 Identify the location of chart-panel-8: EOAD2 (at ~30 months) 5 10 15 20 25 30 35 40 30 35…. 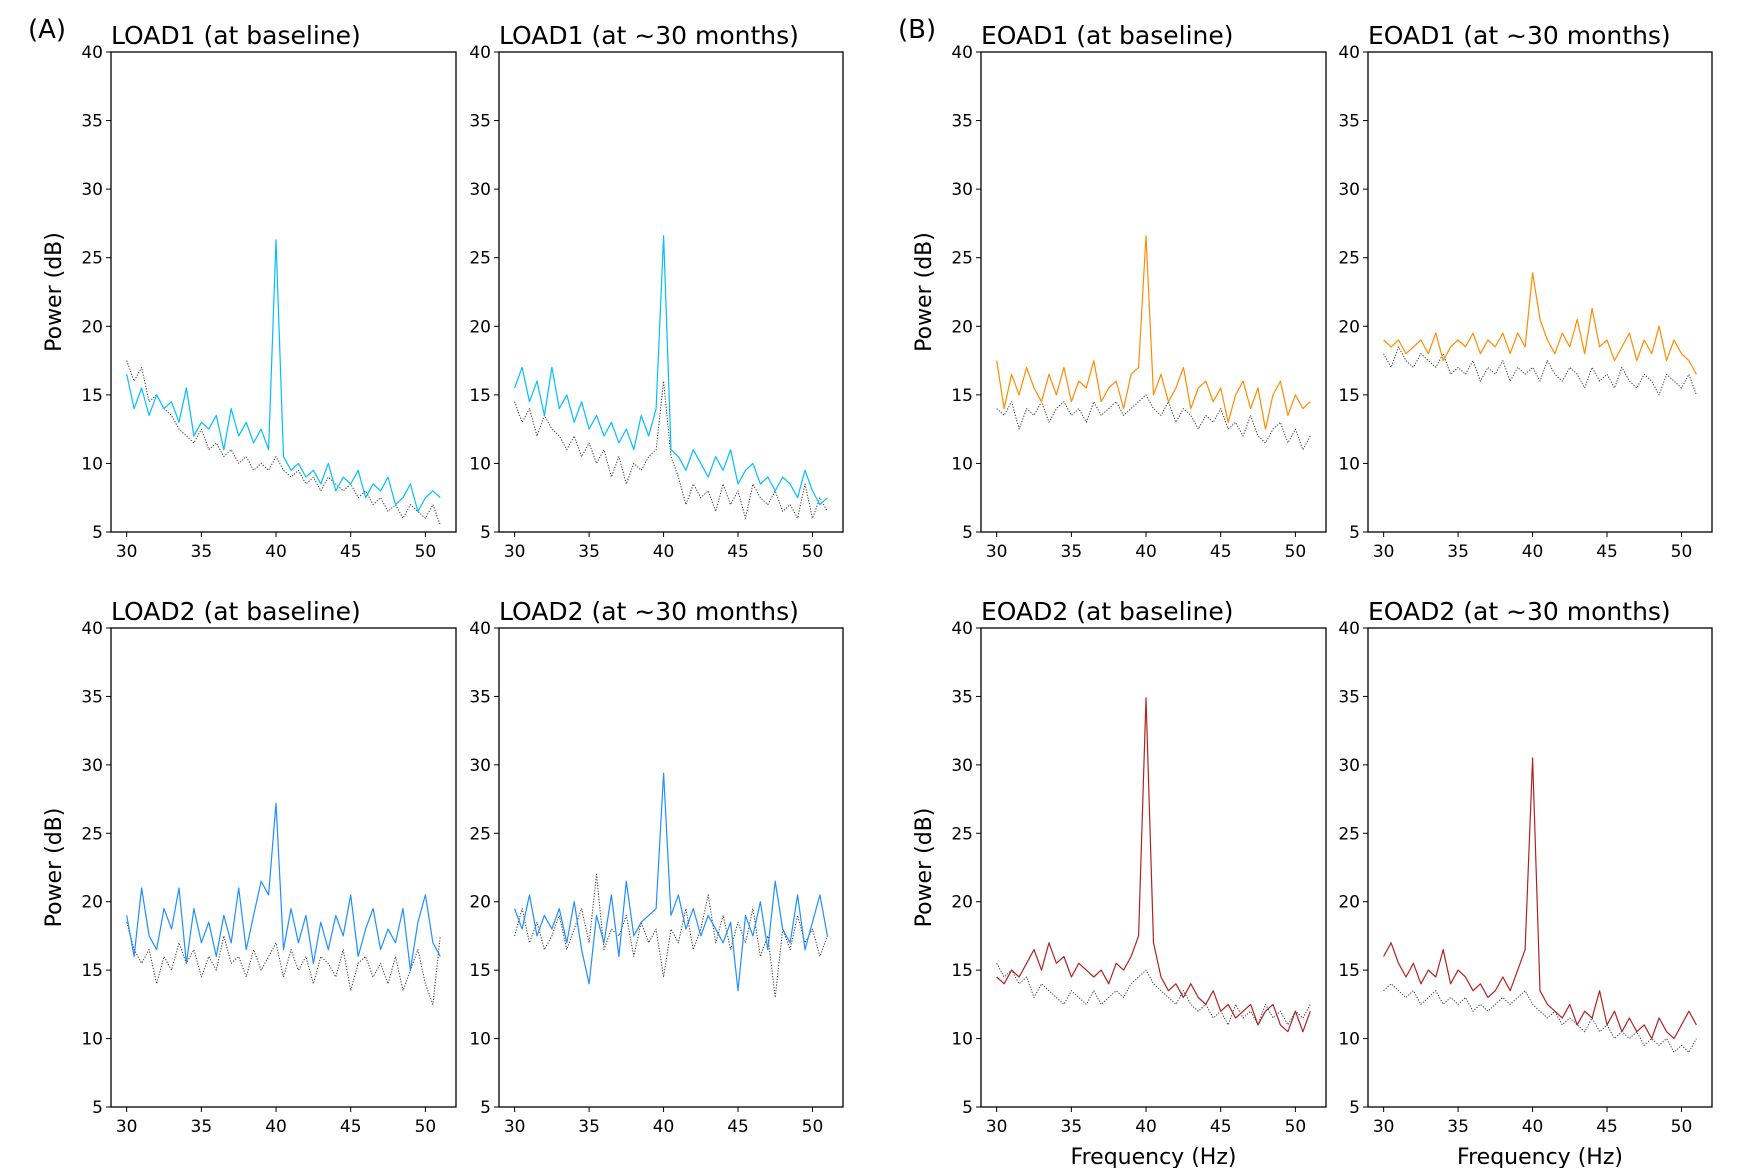
(1525, 882).